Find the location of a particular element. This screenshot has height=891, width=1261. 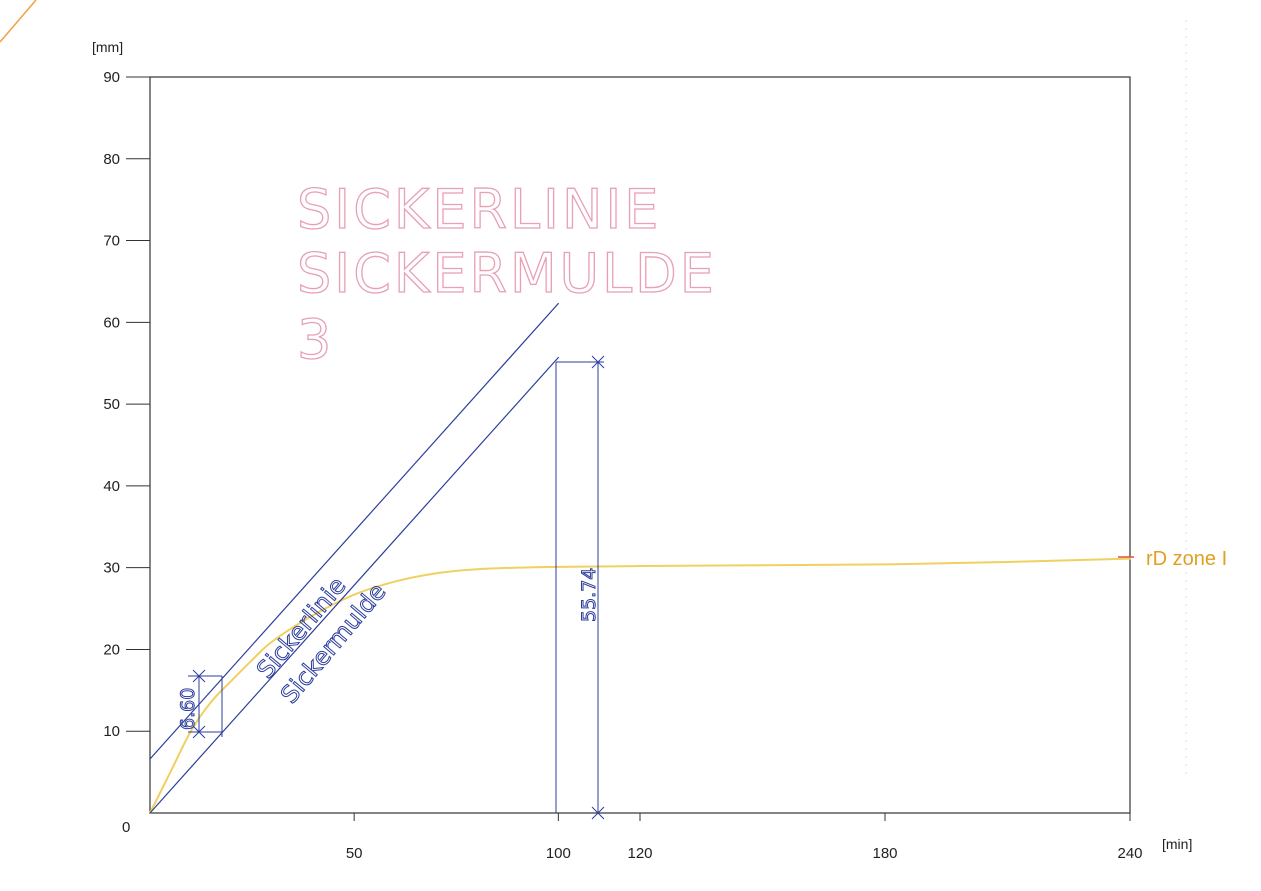

dim-55-74-tick-top-b is located at coordinates (598, 362).